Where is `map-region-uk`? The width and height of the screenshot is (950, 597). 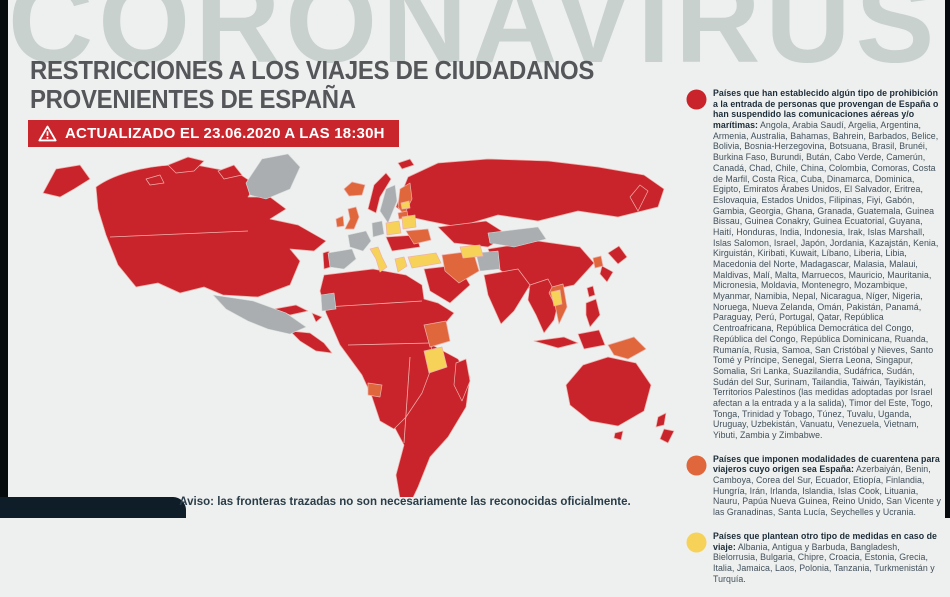
map-region-uk is located at coordinates (352, 218).